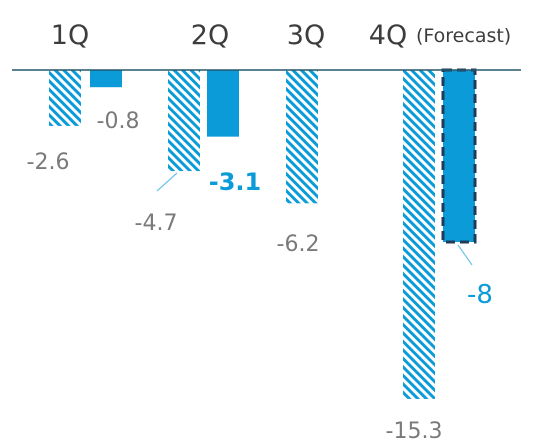 The width and height of the screenshot is (557, 443). I want to click on bar-1q-hatched, so click(65, 98).